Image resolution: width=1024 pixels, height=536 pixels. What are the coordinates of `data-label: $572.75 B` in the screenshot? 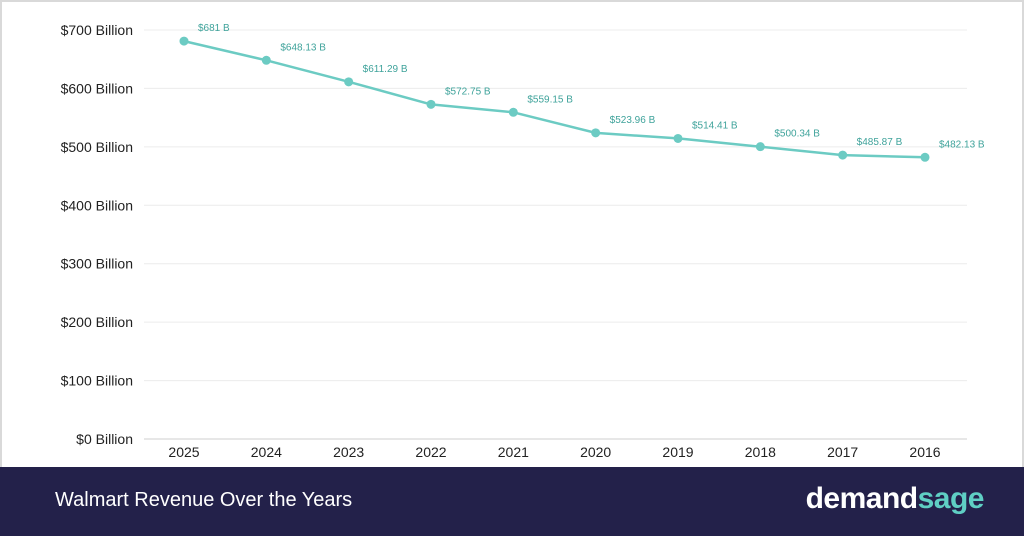 It's located at (468, 91).